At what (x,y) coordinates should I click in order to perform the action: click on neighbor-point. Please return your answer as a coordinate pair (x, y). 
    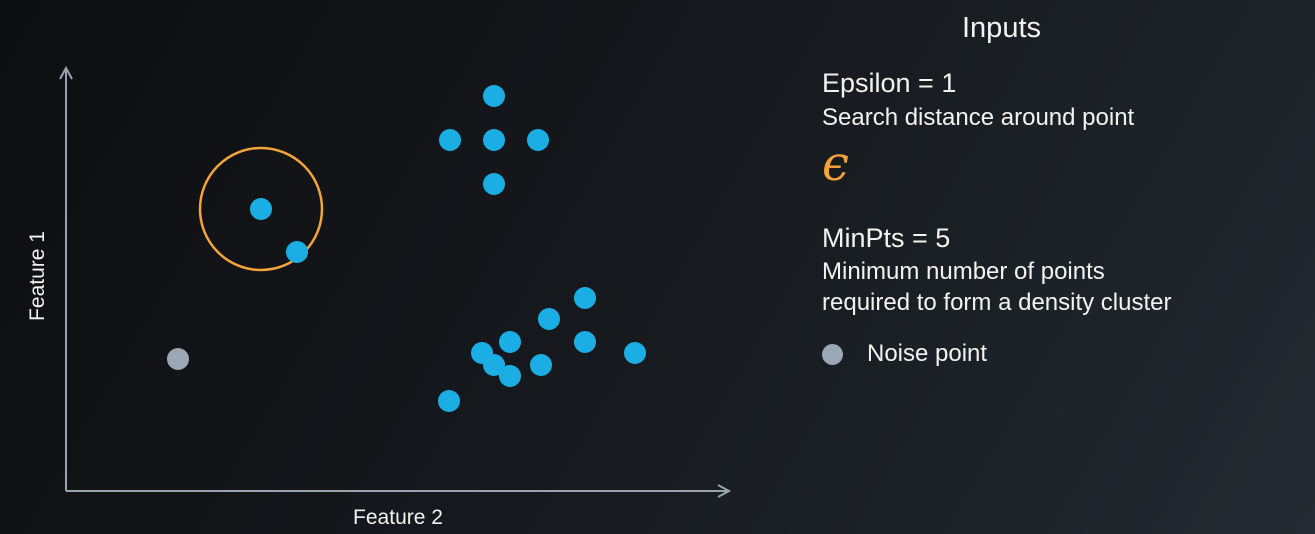
    Looking at the image, I should click on (297, 252).